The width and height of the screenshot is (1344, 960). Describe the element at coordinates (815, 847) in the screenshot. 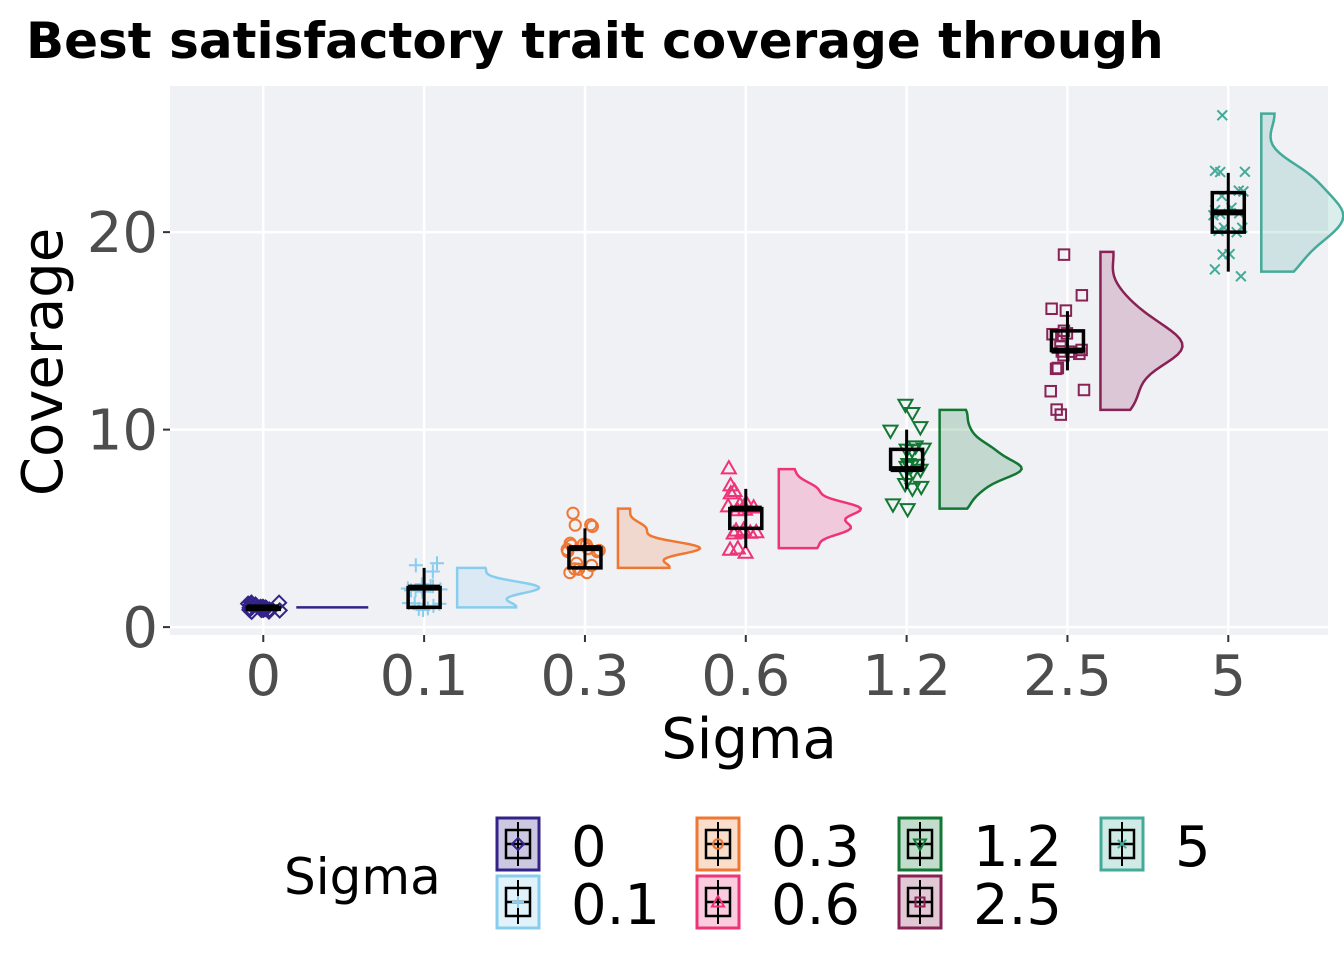

I see `legend-label: 0.3` at that location.